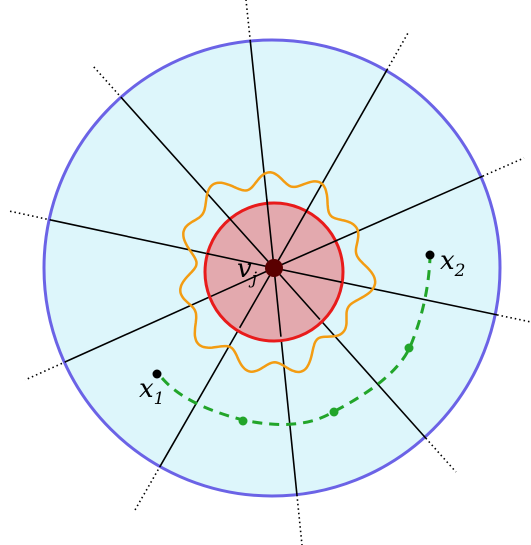 This screenshot has height=545, width=531. What do you see at coordinates (152, 391) in the screenshot?
I see `label-x1: x1` at bounding box center [152, 391].